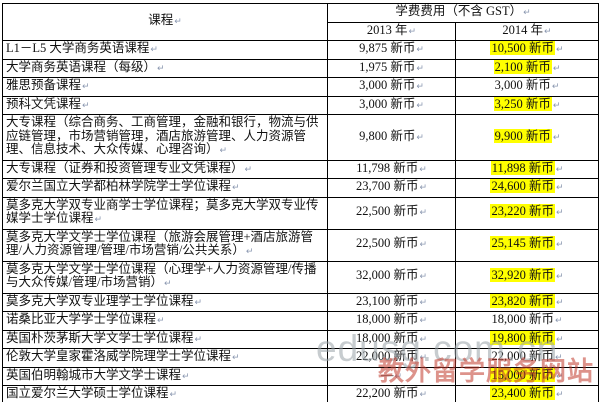 Image resolution: width=600 pixels, height=402 pixels. I want to click on fee-2013-value: 32,000 新币, so click(387, 275).